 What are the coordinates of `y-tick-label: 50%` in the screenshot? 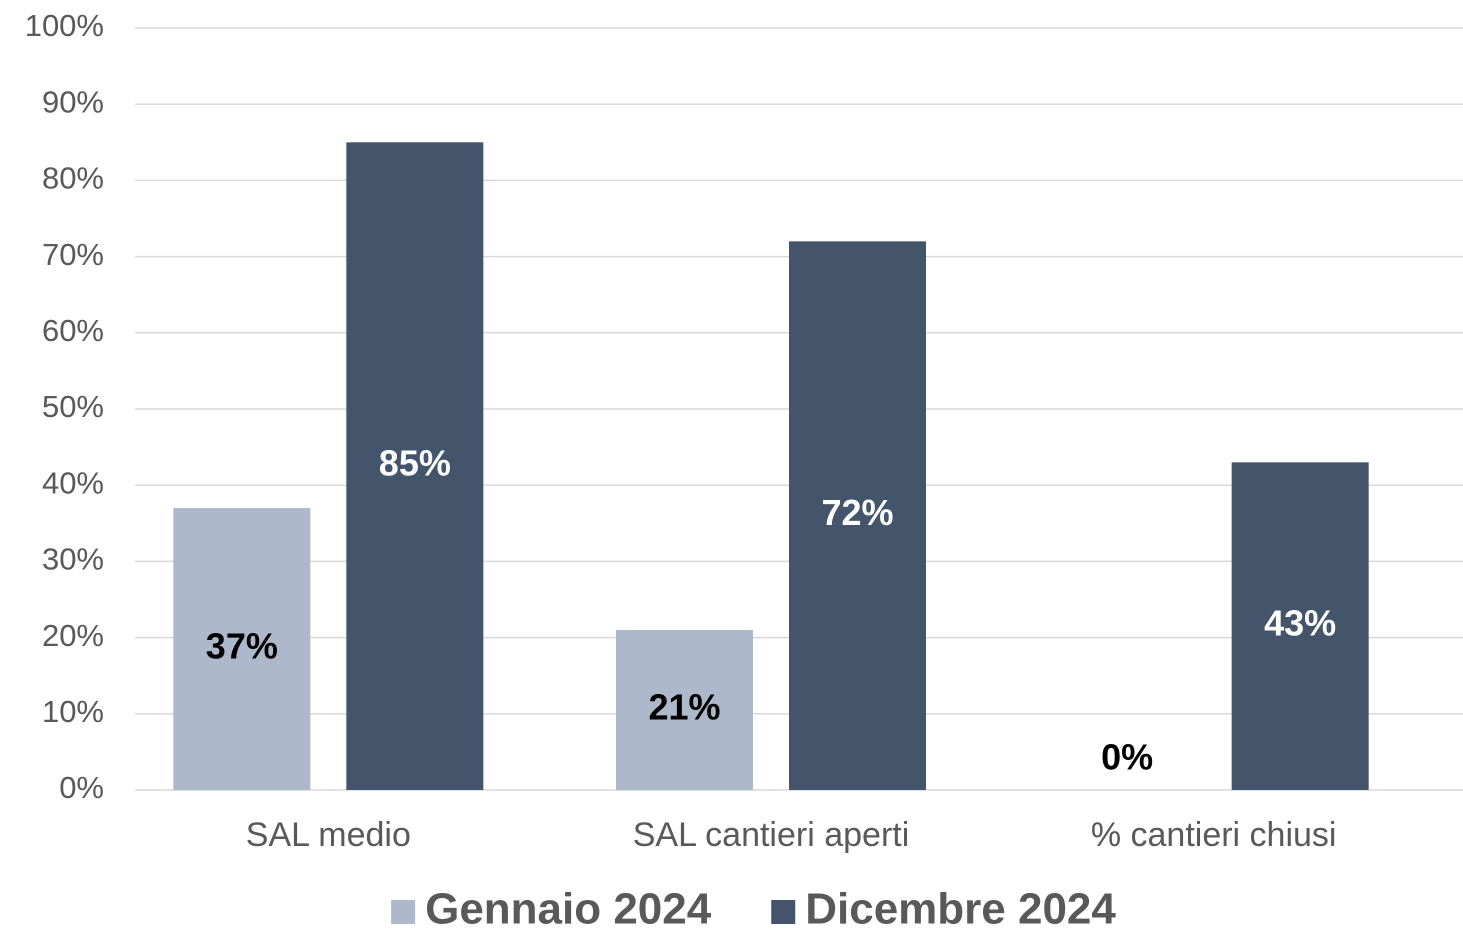 It's located at (73, 406).